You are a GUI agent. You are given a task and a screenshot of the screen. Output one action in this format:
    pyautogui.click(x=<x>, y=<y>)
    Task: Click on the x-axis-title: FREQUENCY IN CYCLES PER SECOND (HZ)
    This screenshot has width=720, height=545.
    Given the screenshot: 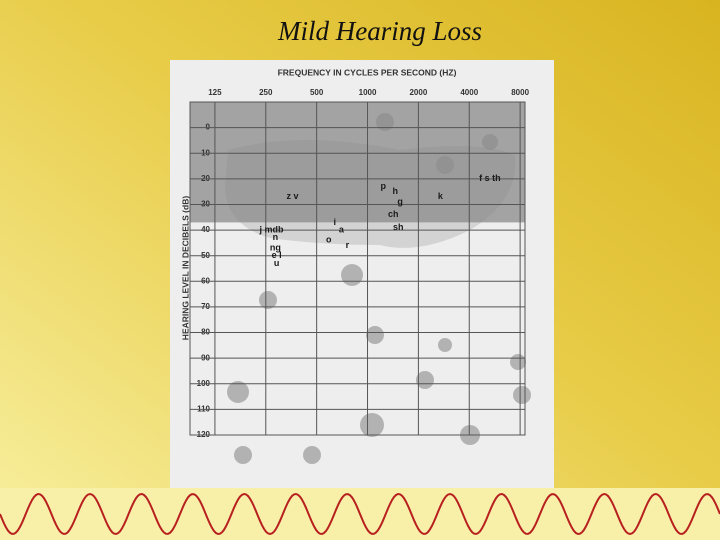 What is the action you would take?
    pyautogui.click(x=367, y=72)
    